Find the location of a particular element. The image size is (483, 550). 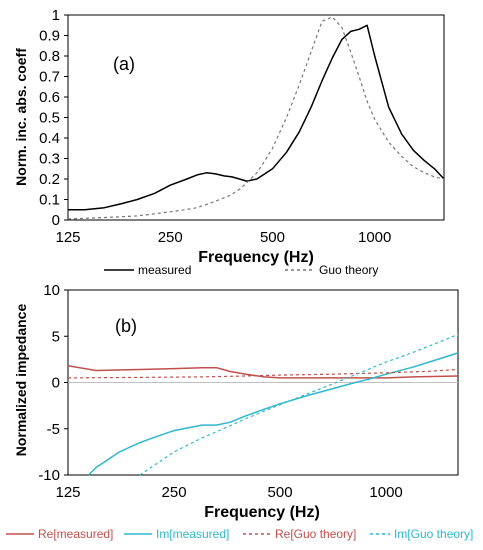

y-tick-label: 0.2 is located at coordinates (49, 179).